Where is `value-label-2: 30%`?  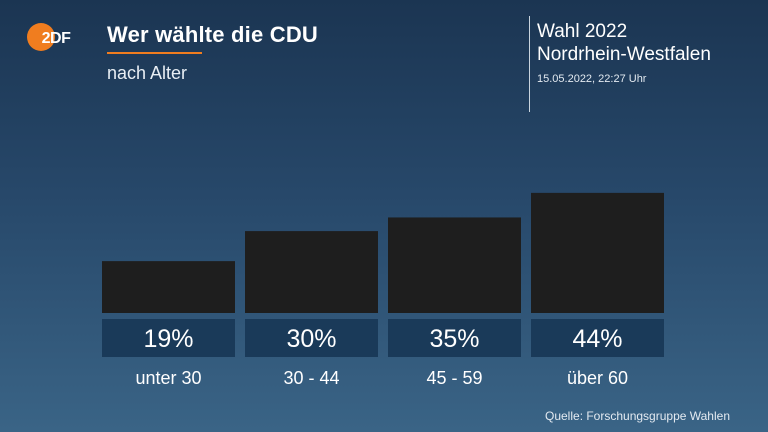 value-label-2: 30% is located at coordinates (311, 339).